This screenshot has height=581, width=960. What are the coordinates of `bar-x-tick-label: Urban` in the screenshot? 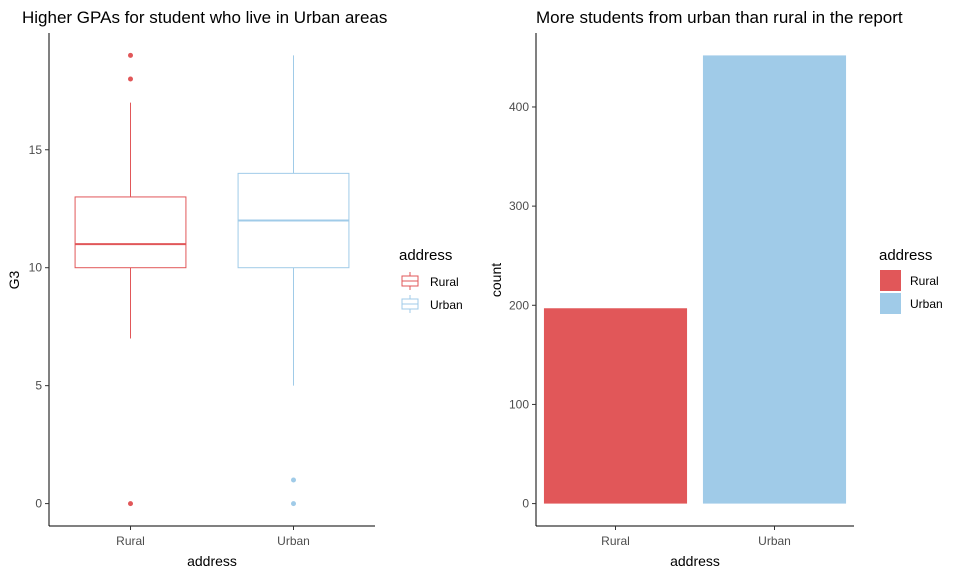 It's located at (774, 541).